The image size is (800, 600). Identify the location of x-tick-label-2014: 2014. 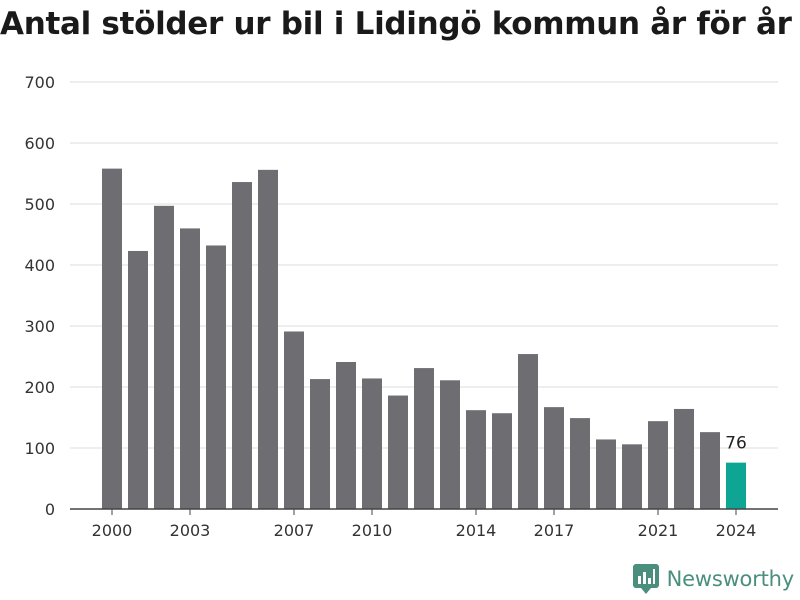
(476, 530).